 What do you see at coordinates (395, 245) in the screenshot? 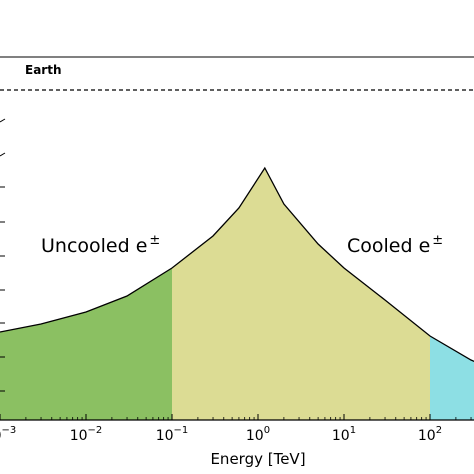
I see `cooled-label: Cooled e ±` at bounding box center [395, 245].